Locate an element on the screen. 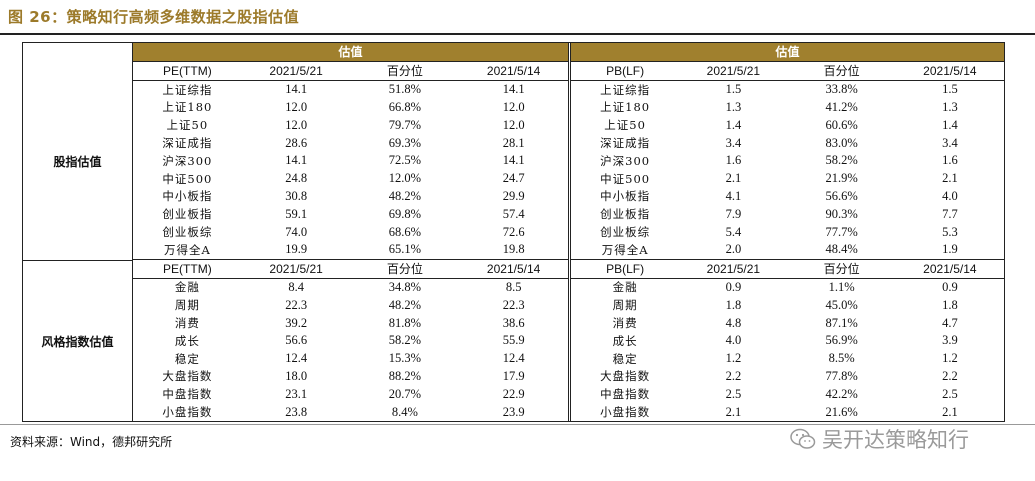 This screenshot has width=1035, height=481. value-cell: 8.5 is located at coordinates (513, 286).